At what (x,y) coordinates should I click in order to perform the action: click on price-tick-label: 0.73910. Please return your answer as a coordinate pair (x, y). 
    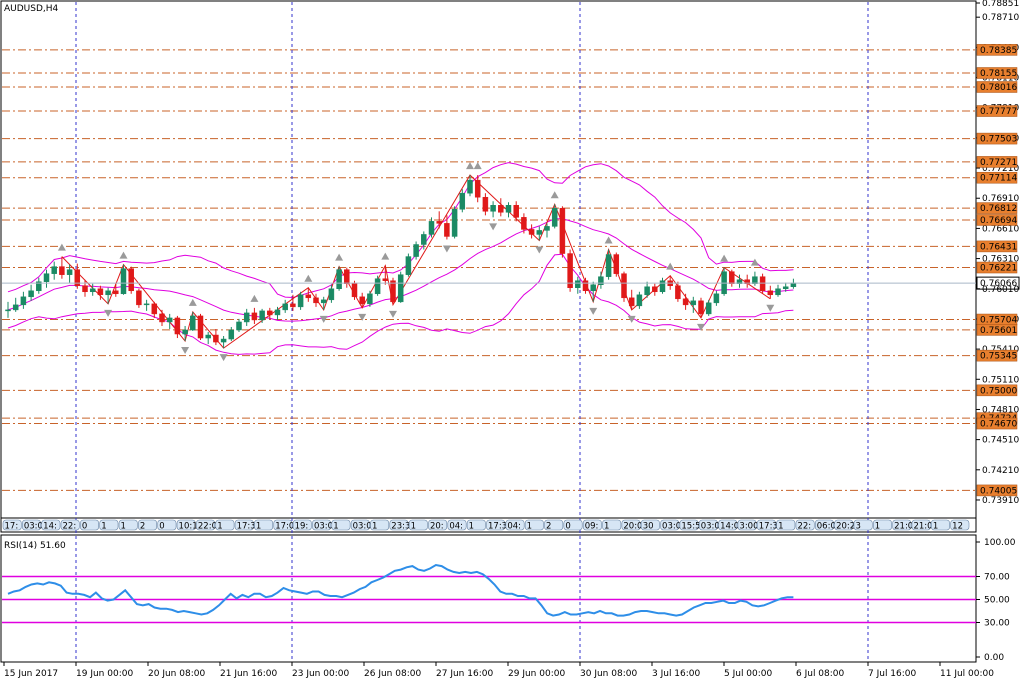
    Looking at the image, I should click on (1000, 501).